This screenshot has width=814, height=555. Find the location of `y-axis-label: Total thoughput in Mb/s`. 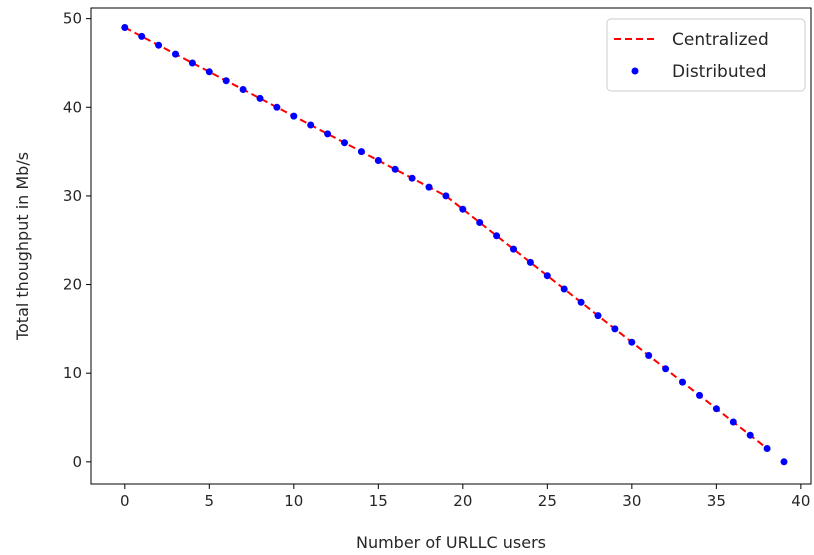

y-axis-label: Total thoughput in Mb/s is located at coordinates (22, 246).